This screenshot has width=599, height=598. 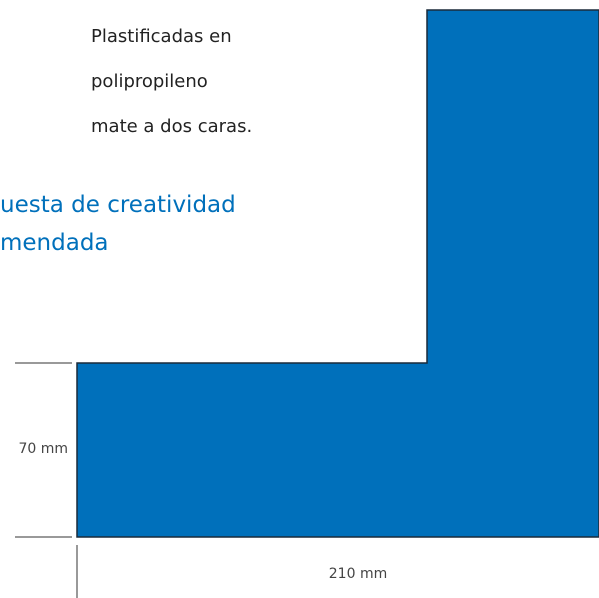 What do you see at coordinates (358, 574) in the screenshot?
I see `width-label: 210 mm` at bounding box center [358, 574].